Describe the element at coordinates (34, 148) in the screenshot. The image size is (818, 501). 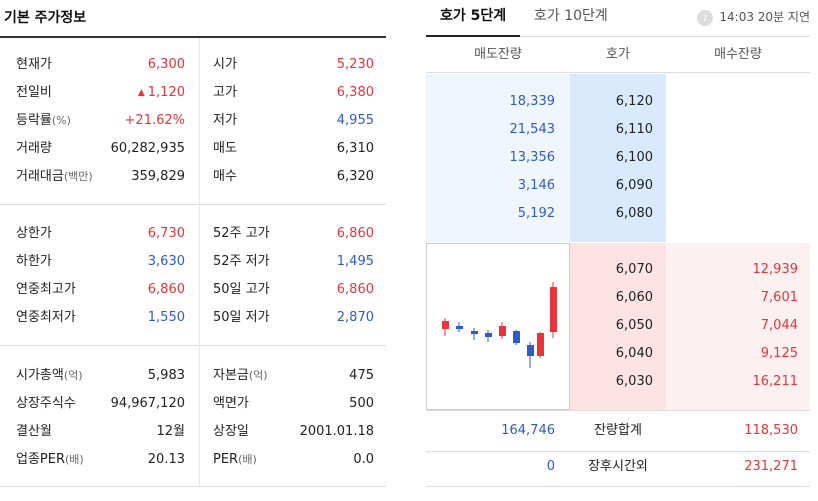
I see `label-volume: 거래량` at that location.